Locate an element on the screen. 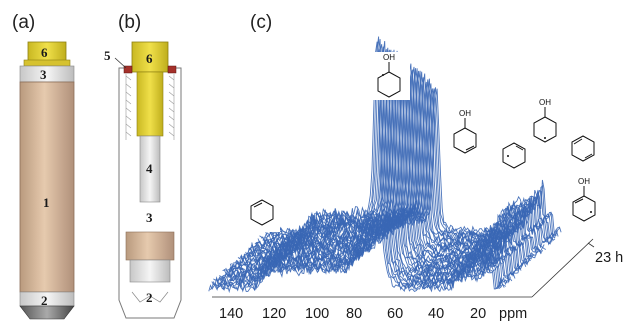  part-label-3b: 3 is located at coordinates (149, 217).